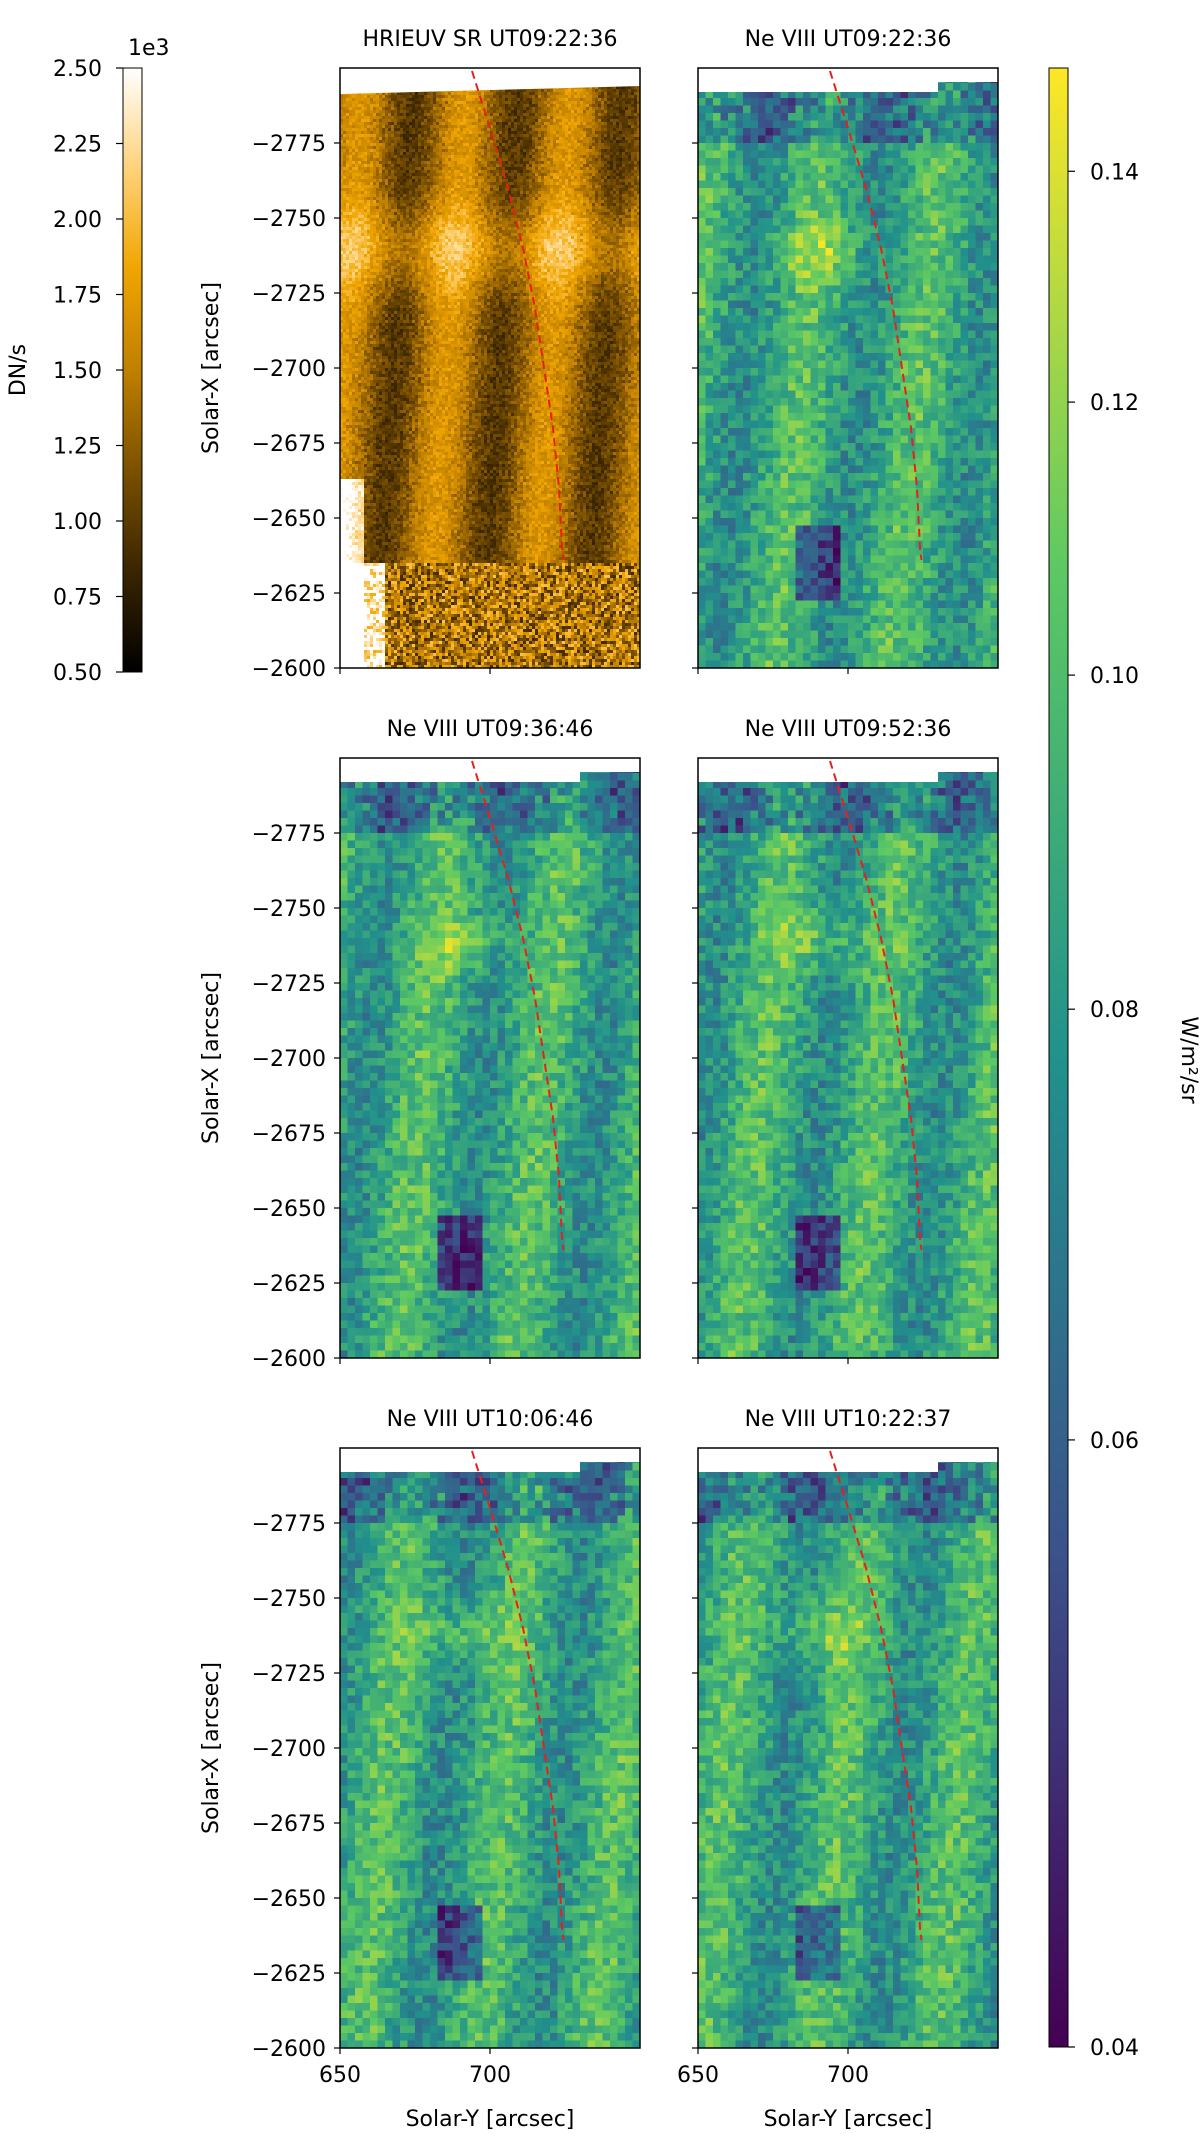 The image size is (1200, 2148). Describe the element at coordinates (77, 296) in the screenshot. I see `colorbar-dn-tick-label: 1.75` at that location.